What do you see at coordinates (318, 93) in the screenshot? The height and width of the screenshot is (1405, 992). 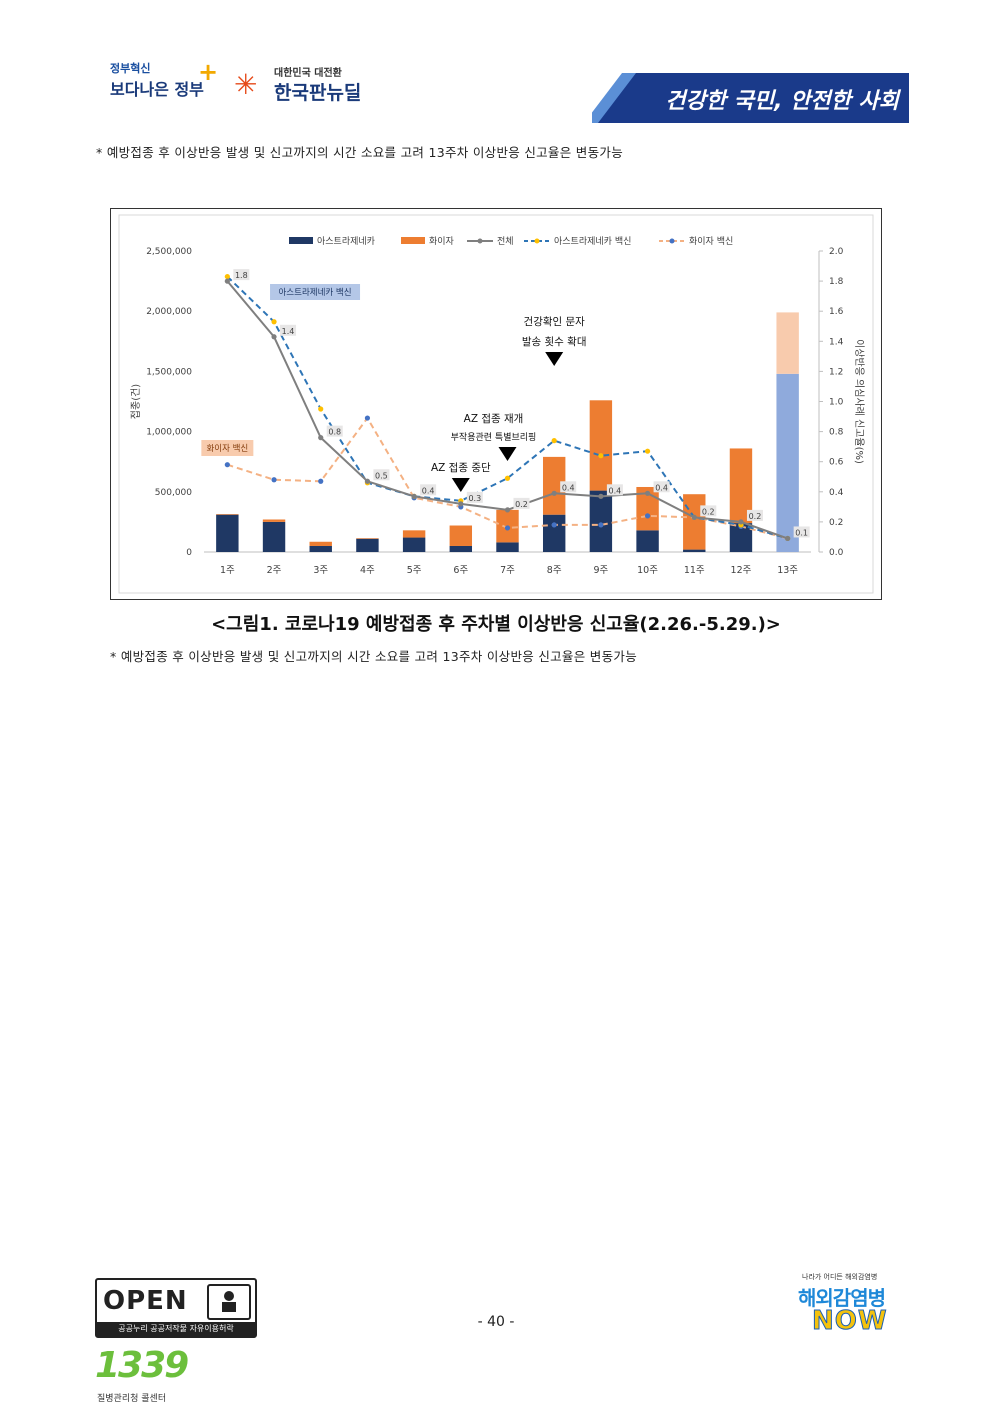 I see `newdeal-line2: 한국판뉴딜` at bounding box center [318, 93].